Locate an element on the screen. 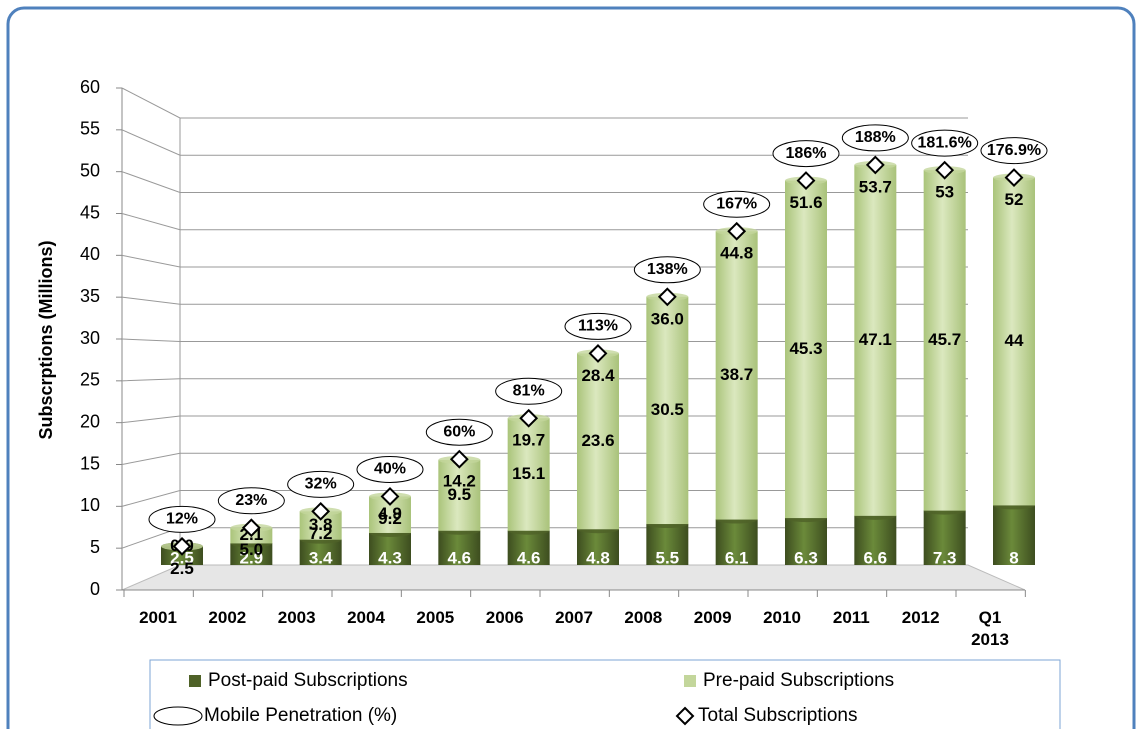 Image resolution: width=1140 pixels, height=729 pixels. data-label: 9.5 is located at coordinates (460, 494).